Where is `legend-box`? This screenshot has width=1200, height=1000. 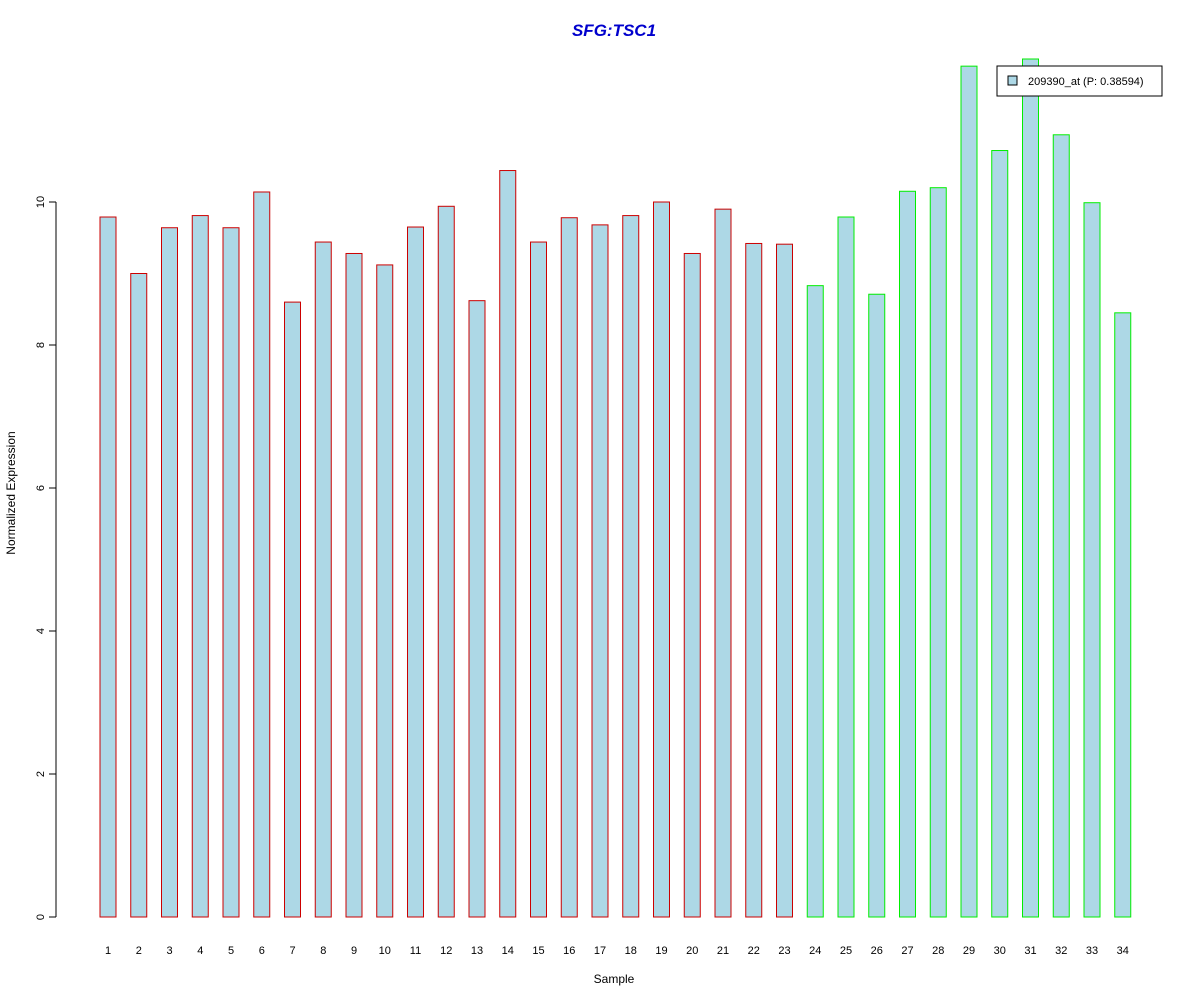 legend-box is located at coordinates (1079, 81).